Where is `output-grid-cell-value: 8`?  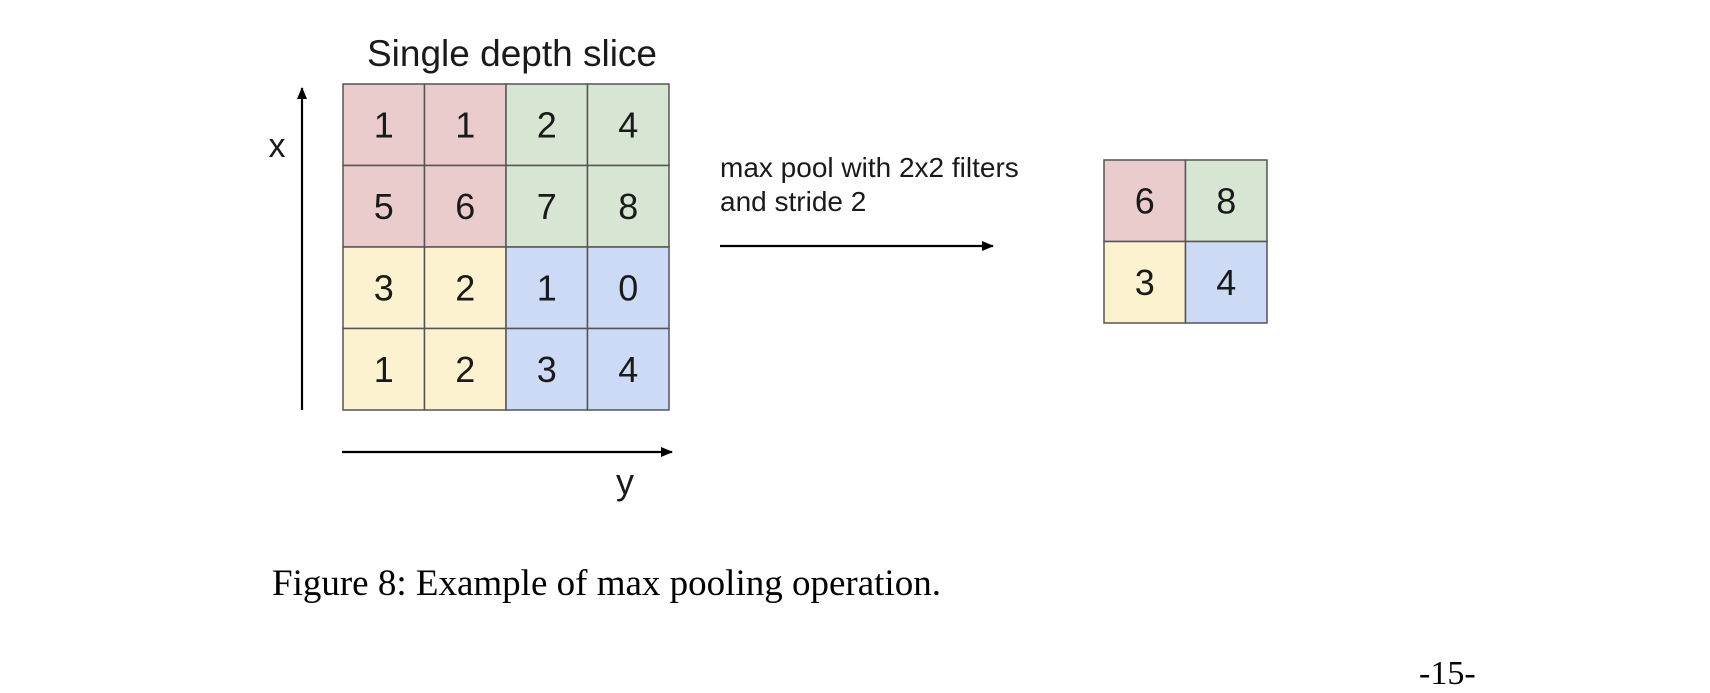
output-grid-cell-value: 8 is located at coordinates (1226, 201).